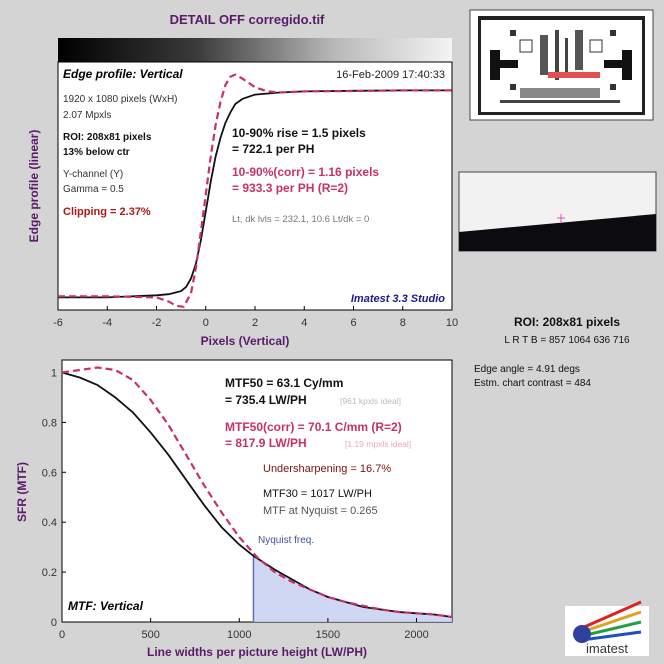 Image resolution: width=664 pixels, height=664 pixels. I want to click on edge-gamma: Gamma = 0.5, so click(93, 189).